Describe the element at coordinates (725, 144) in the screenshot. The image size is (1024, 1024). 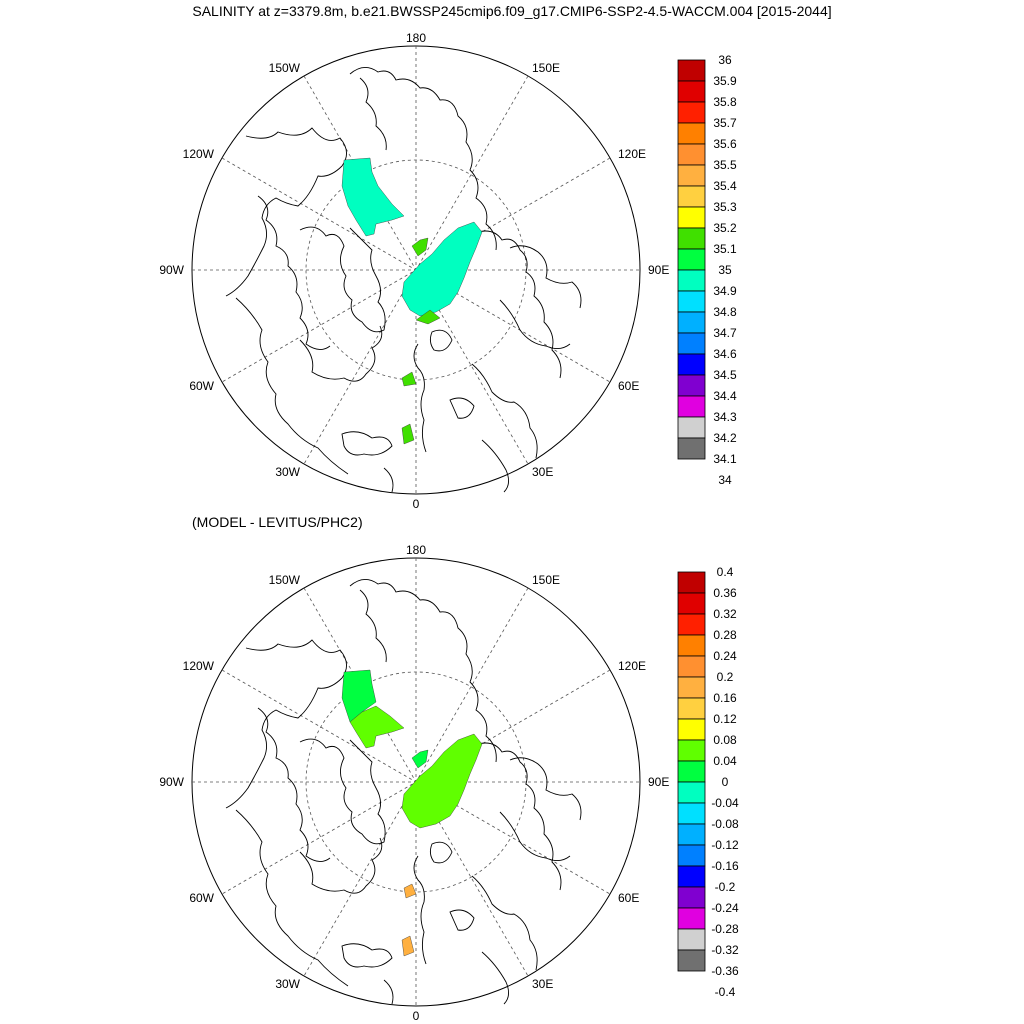
I see `colorbar-top-label: 35.6` at that location.